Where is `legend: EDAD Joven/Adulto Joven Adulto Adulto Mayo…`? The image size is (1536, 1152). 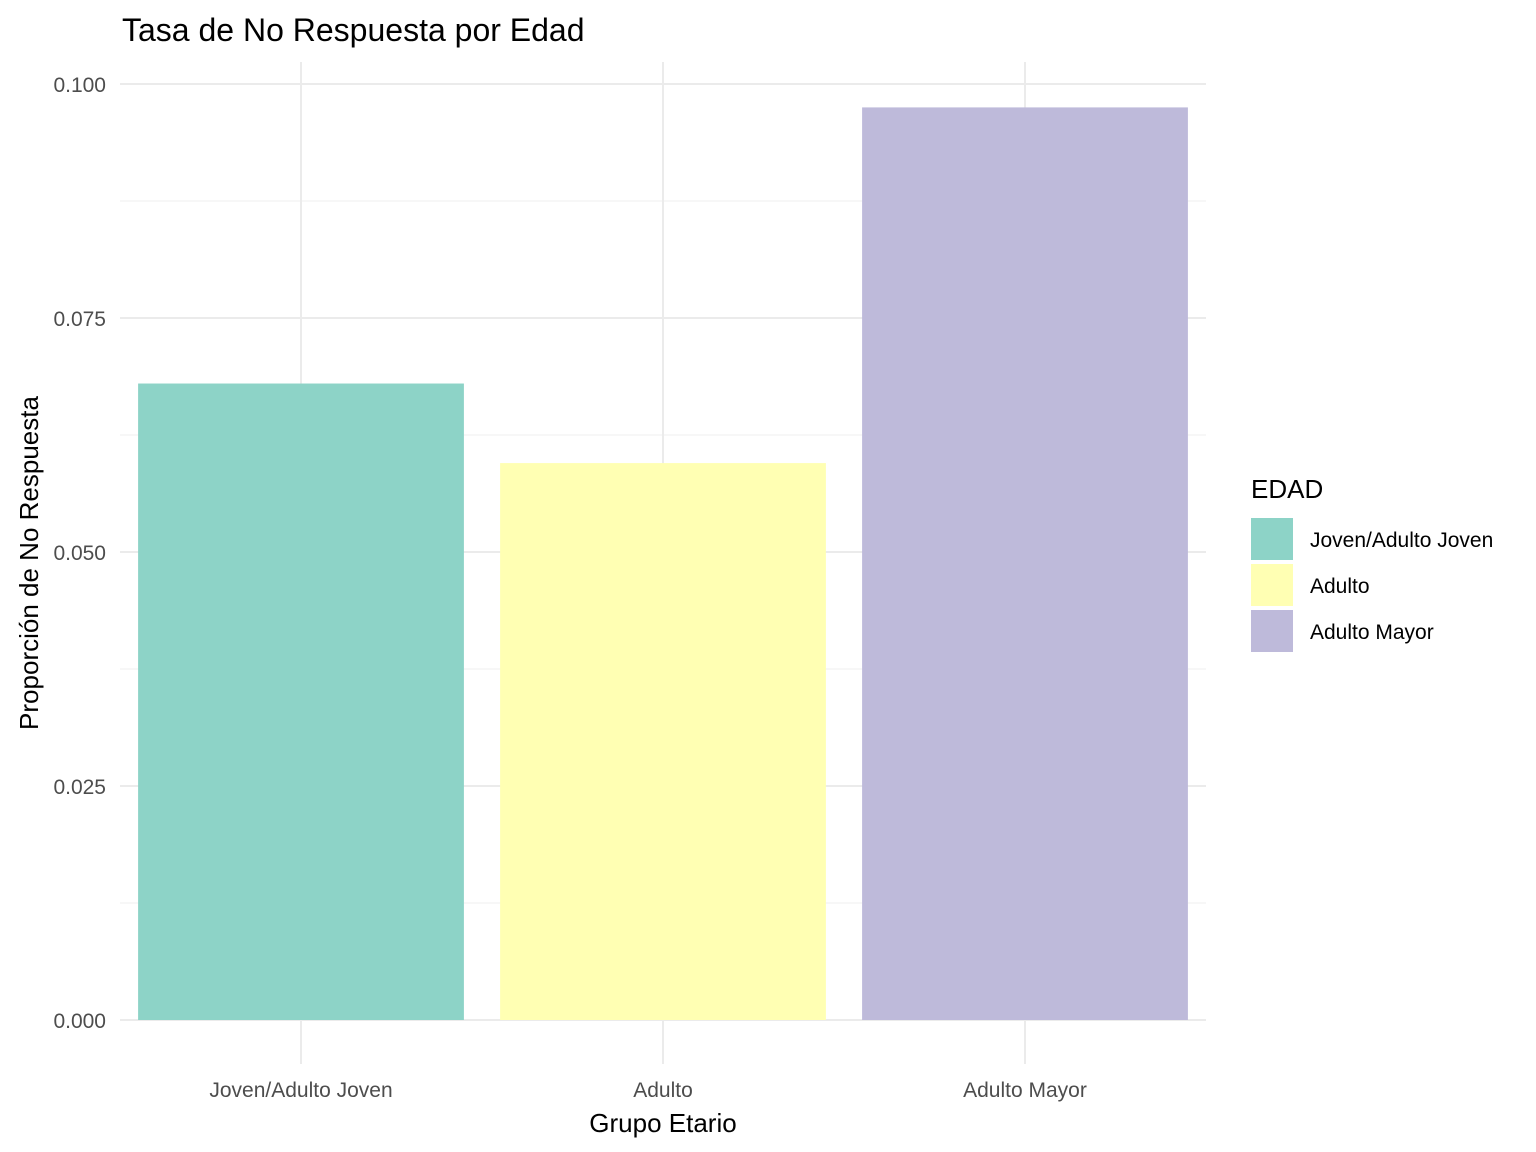 legend: EDAD Joven/Adulto Joven Adulto Adulto Mayo… is located at coordinates (1372, 563).